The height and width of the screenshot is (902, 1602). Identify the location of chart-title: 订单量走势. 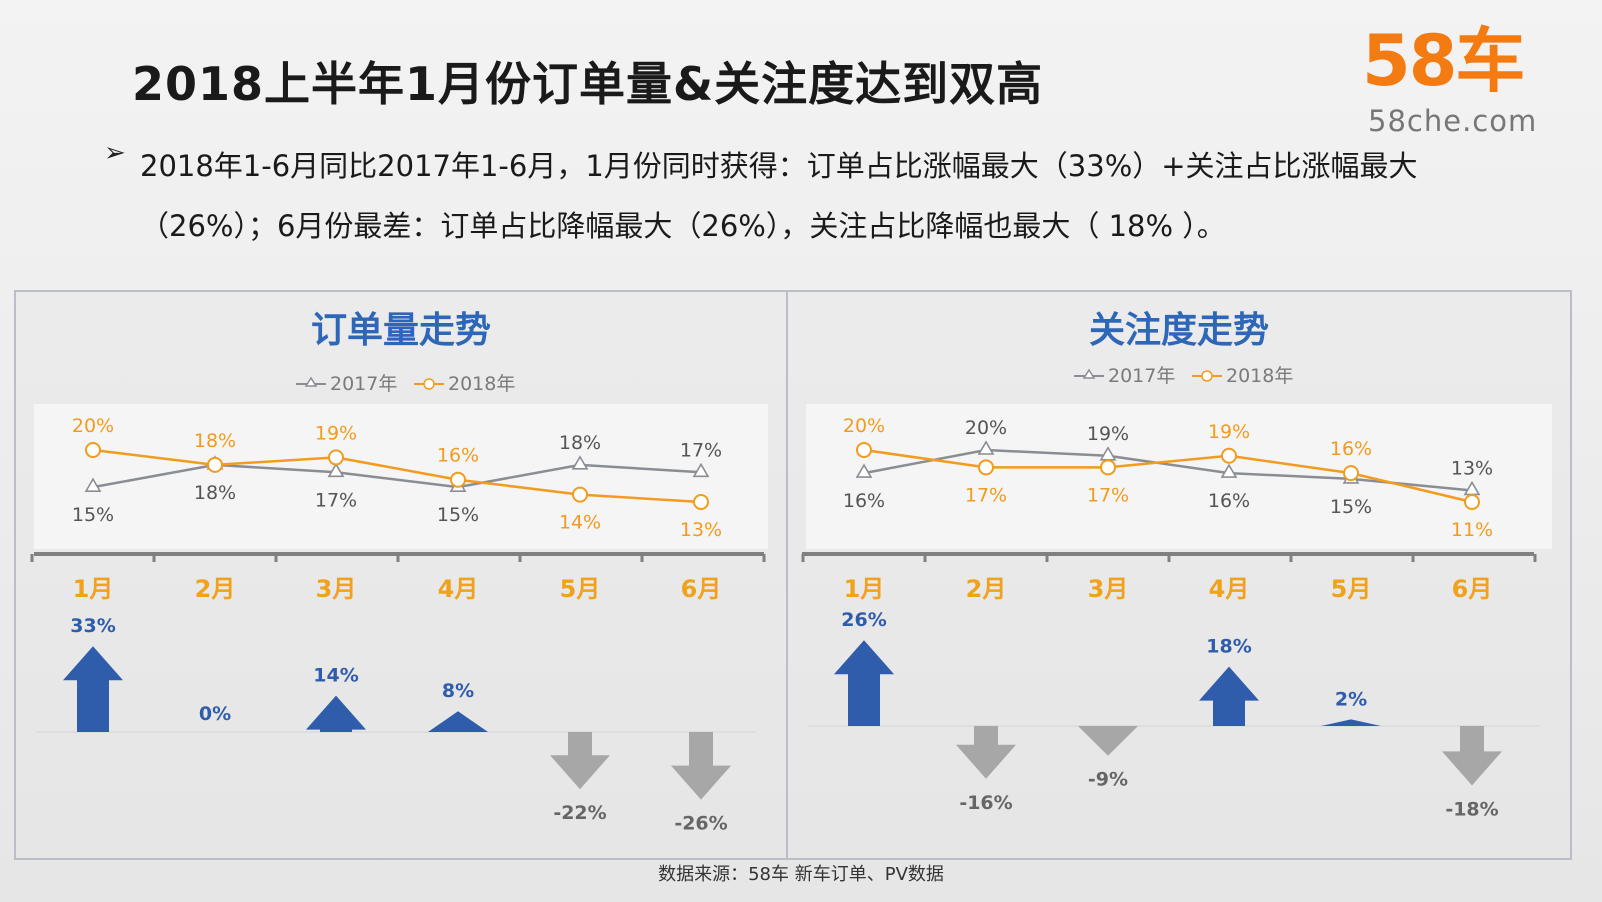
(401, 330).